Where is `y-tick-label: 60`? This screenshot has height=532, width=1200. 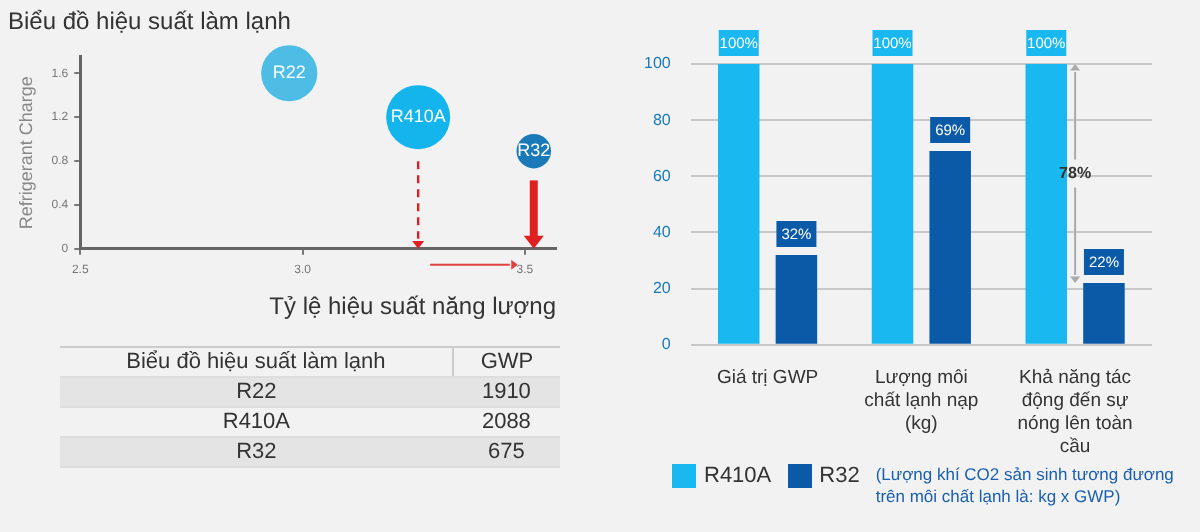
y-tick-label: 60 is located at coordinates (662, 175).